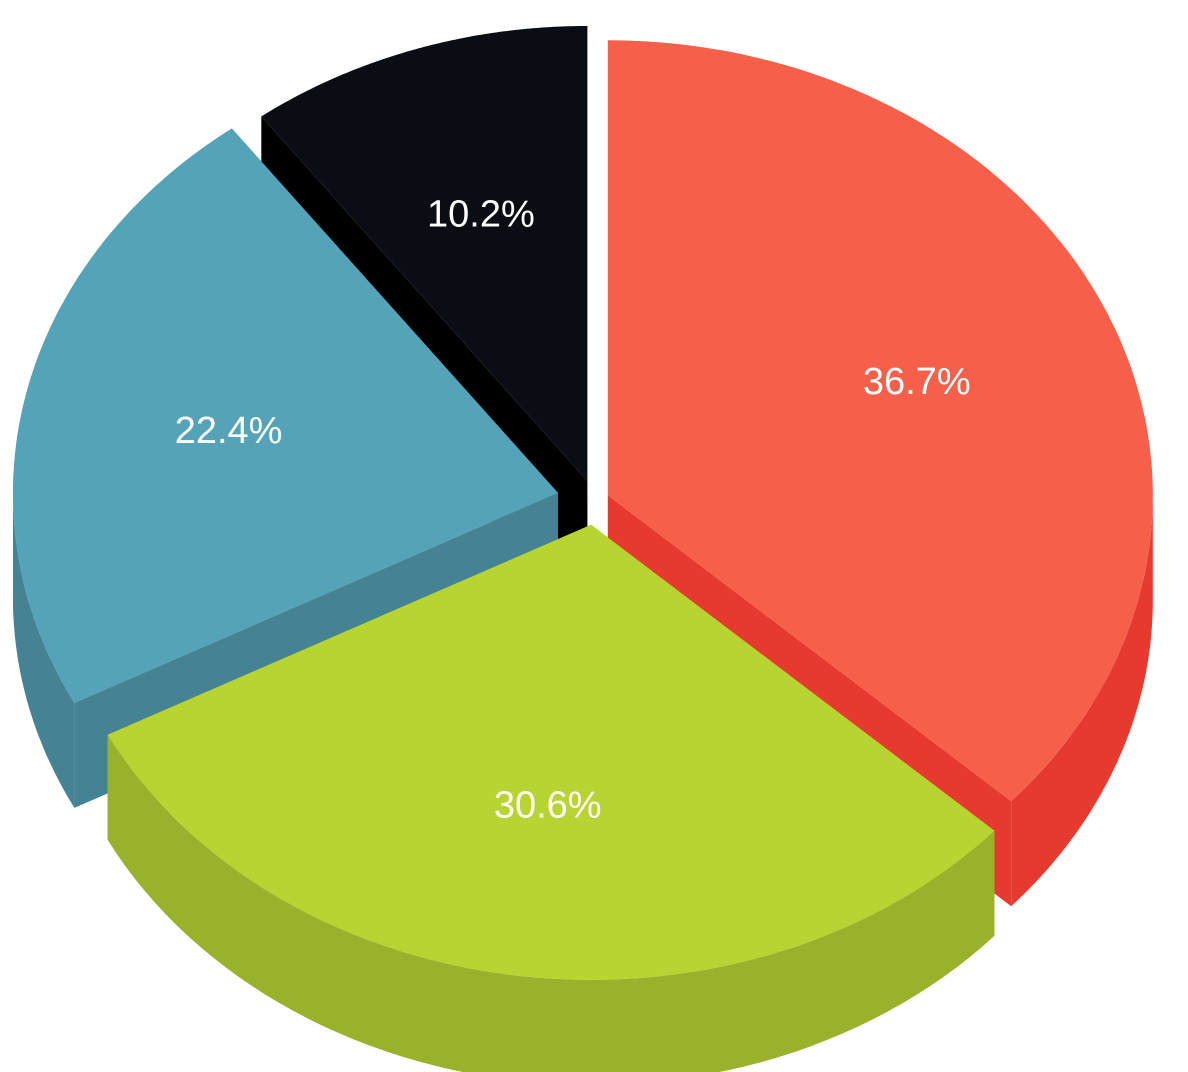 The image size is (1188, 1072). I want to click on slice-label-0: 36.7%, so click(917, 382).